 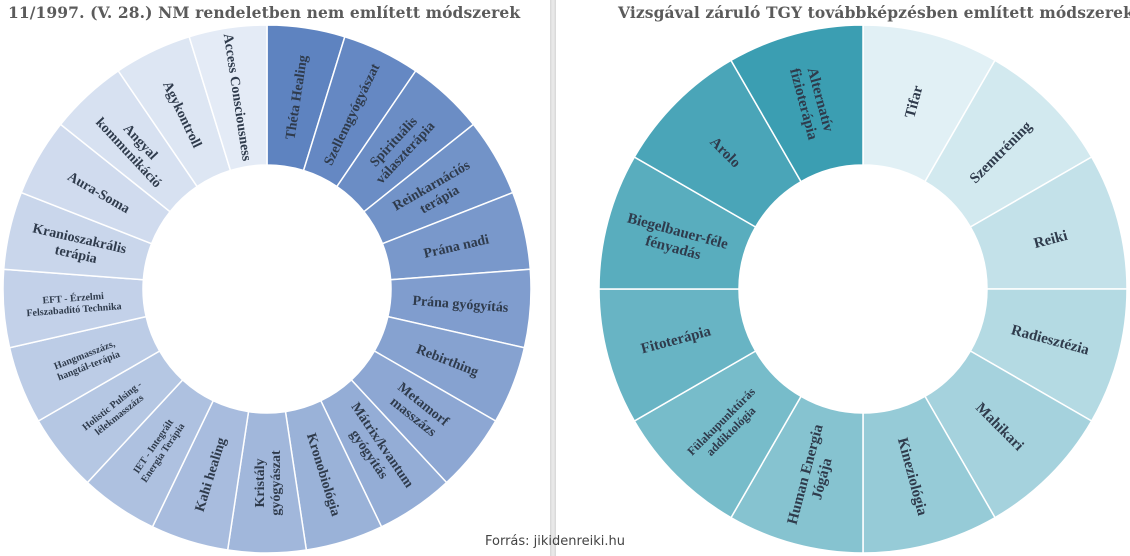 I want to click on right-slice-alternativ-fizioterapia, so click(x=796, y=103).